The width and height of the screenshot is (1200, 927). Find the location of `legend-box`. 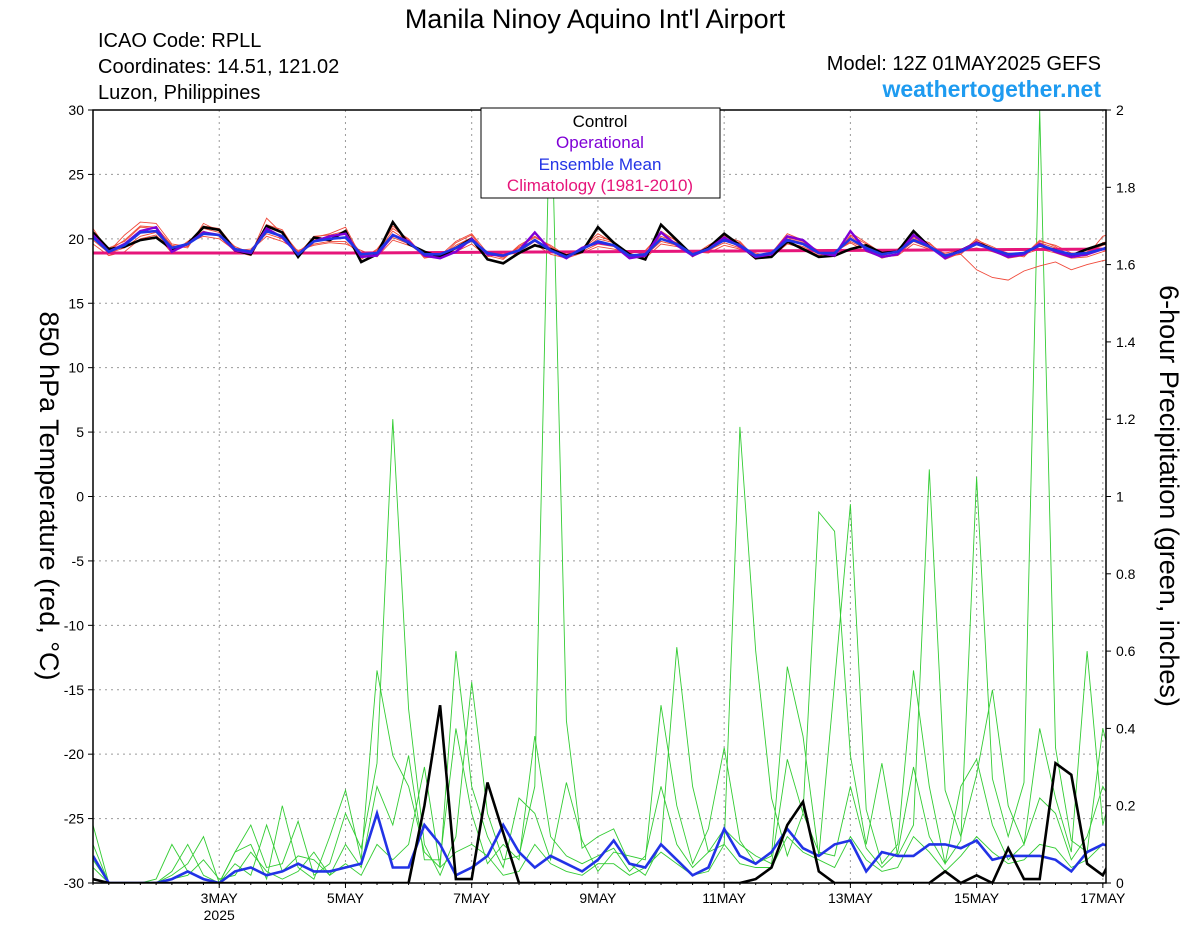

legend-box is located at coordinates (600, 153).